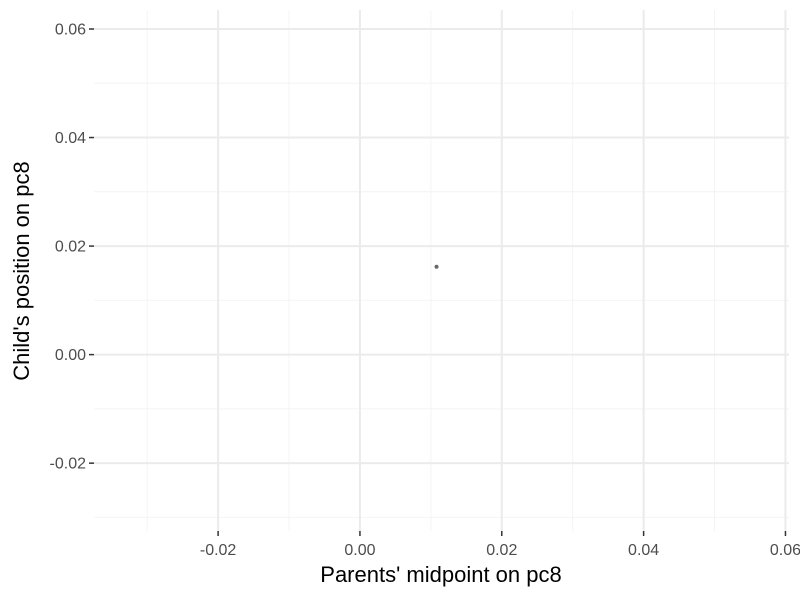 The height and width of the screenshot is (600, 800). What do you see at coordinates (501, 550) in the screenshot?
I see `x-tick-label: 0.02` at bounding box center [501, 550].